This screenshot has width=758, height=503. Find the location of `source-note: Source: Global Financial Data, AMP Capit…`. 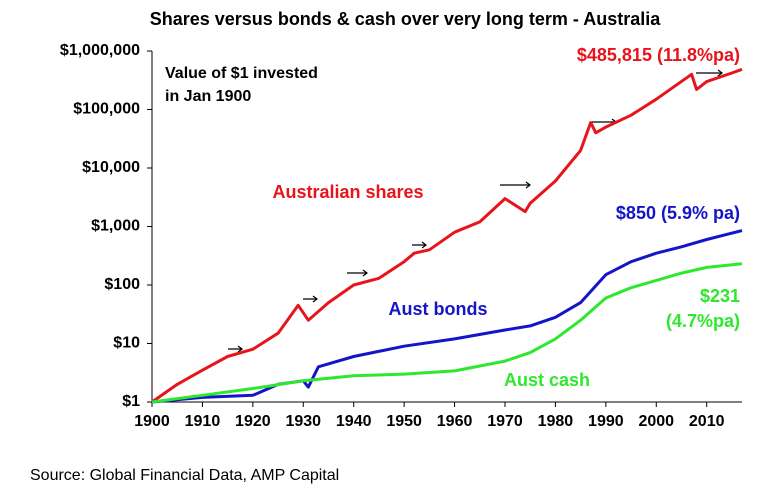

source-note: Source: Global Financial Data, AMP Capit… is located at coordinates (184, 475).